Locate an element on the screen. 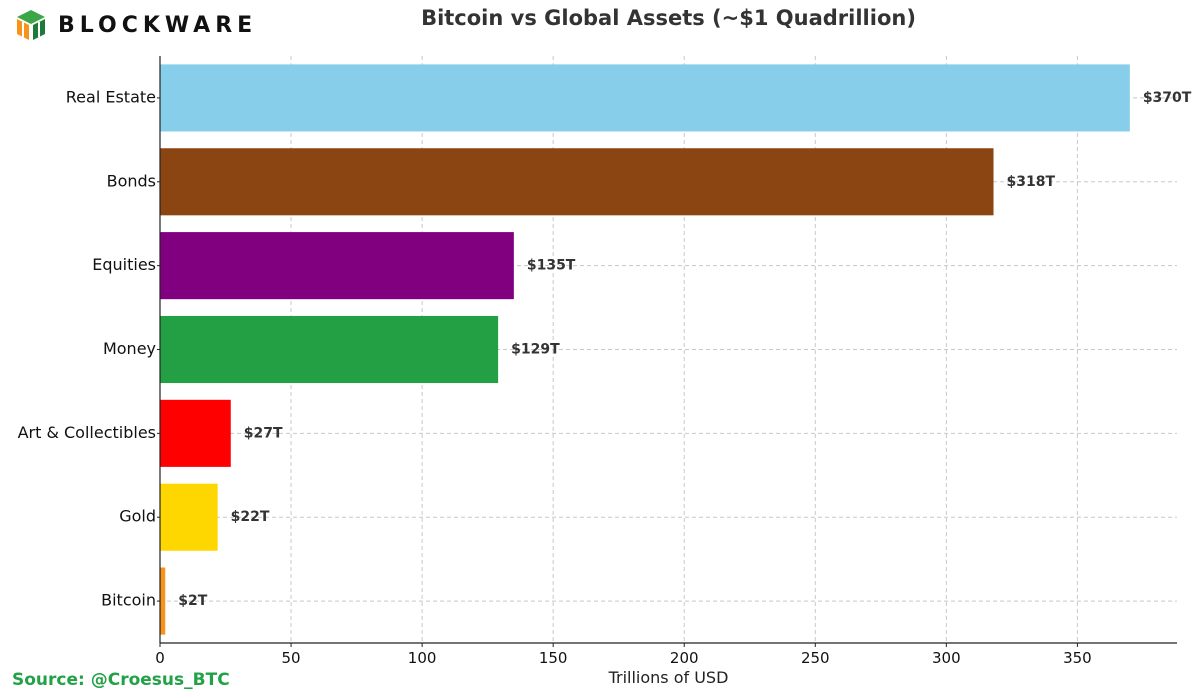  category-label: Art & Collectibles is located at coordinates (87, 432).